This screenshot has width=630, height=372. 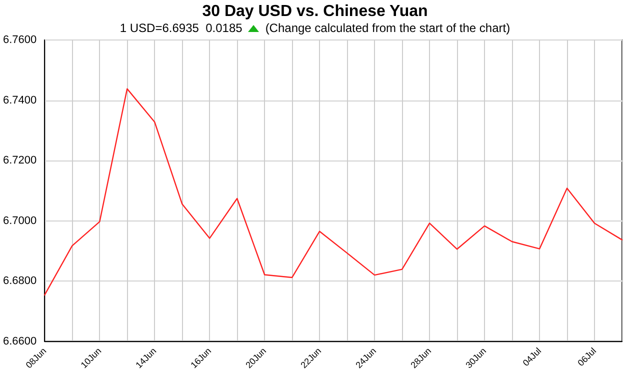 I want to click on y-tick-label: 6.7600, so click(x=19, y=40).